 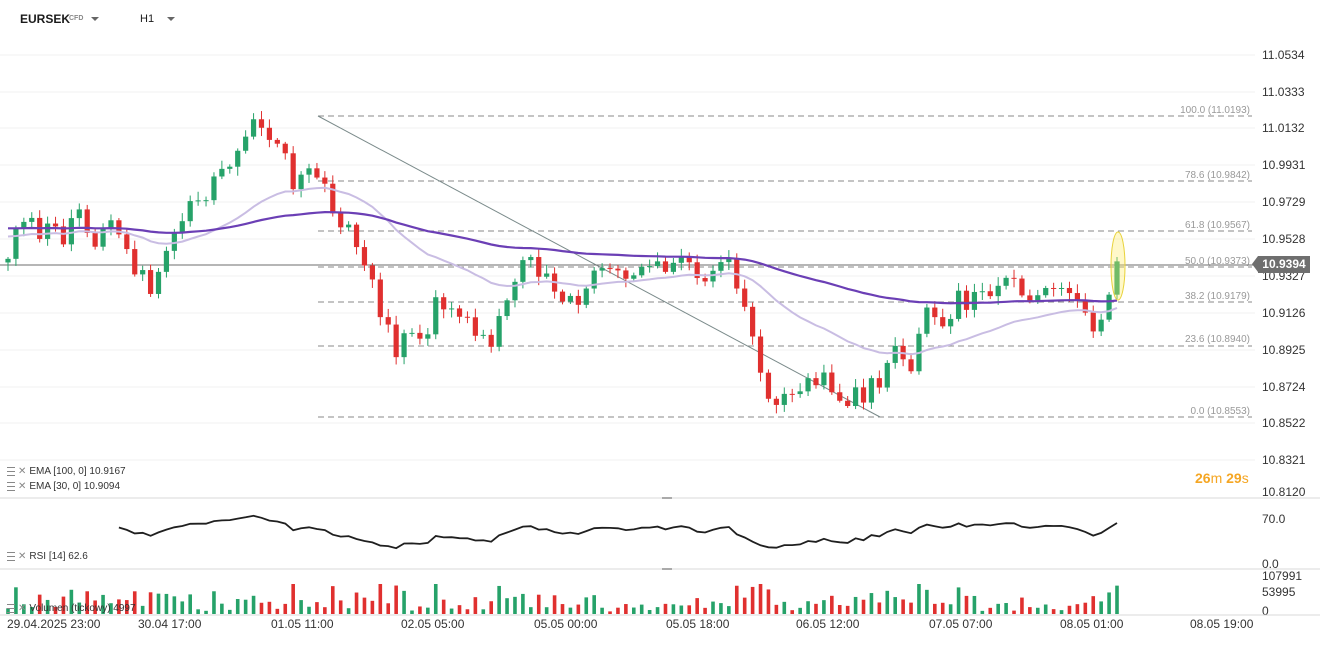 I want to click on ema30-legend: ✕ EMA [30, 0] 10.9094, so click(x=63, y=486).